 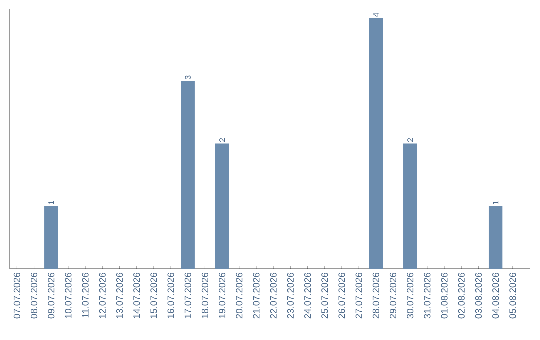 I want to click on x-tick-label: 31.07.2026, so click(x=427, y=295).